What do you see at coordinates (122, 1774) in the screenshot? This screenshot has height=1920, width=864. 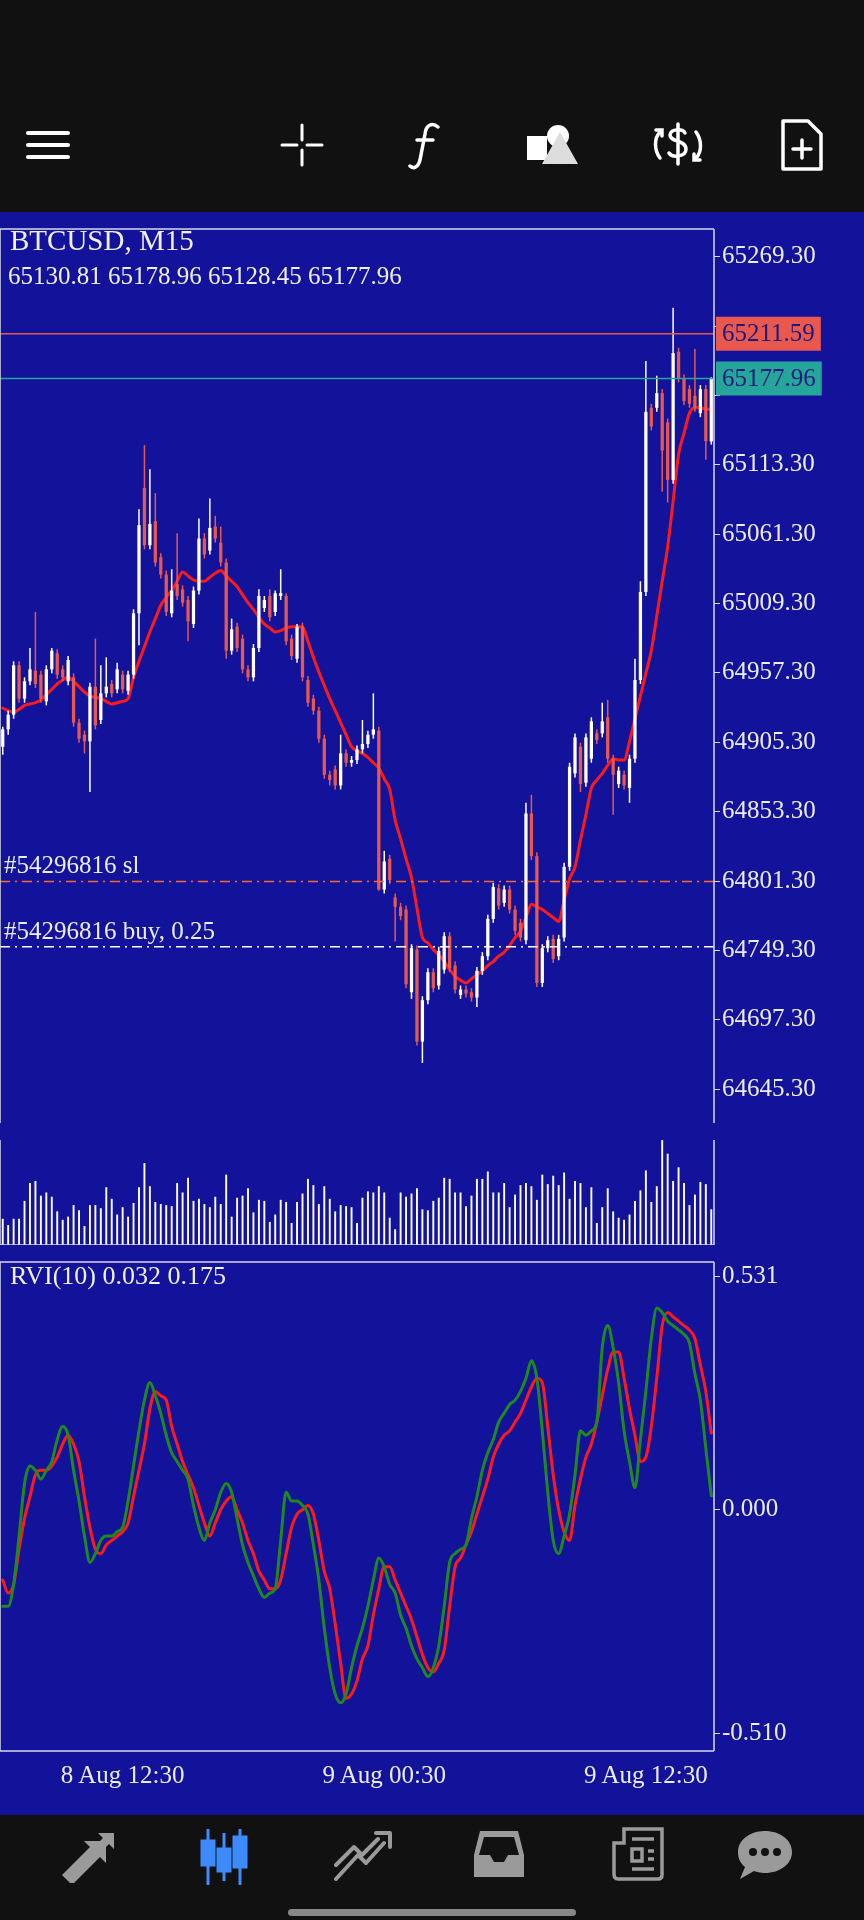 I see `x-tick-label: 8 Aug 12:30` at bounding box center [122, 1774].